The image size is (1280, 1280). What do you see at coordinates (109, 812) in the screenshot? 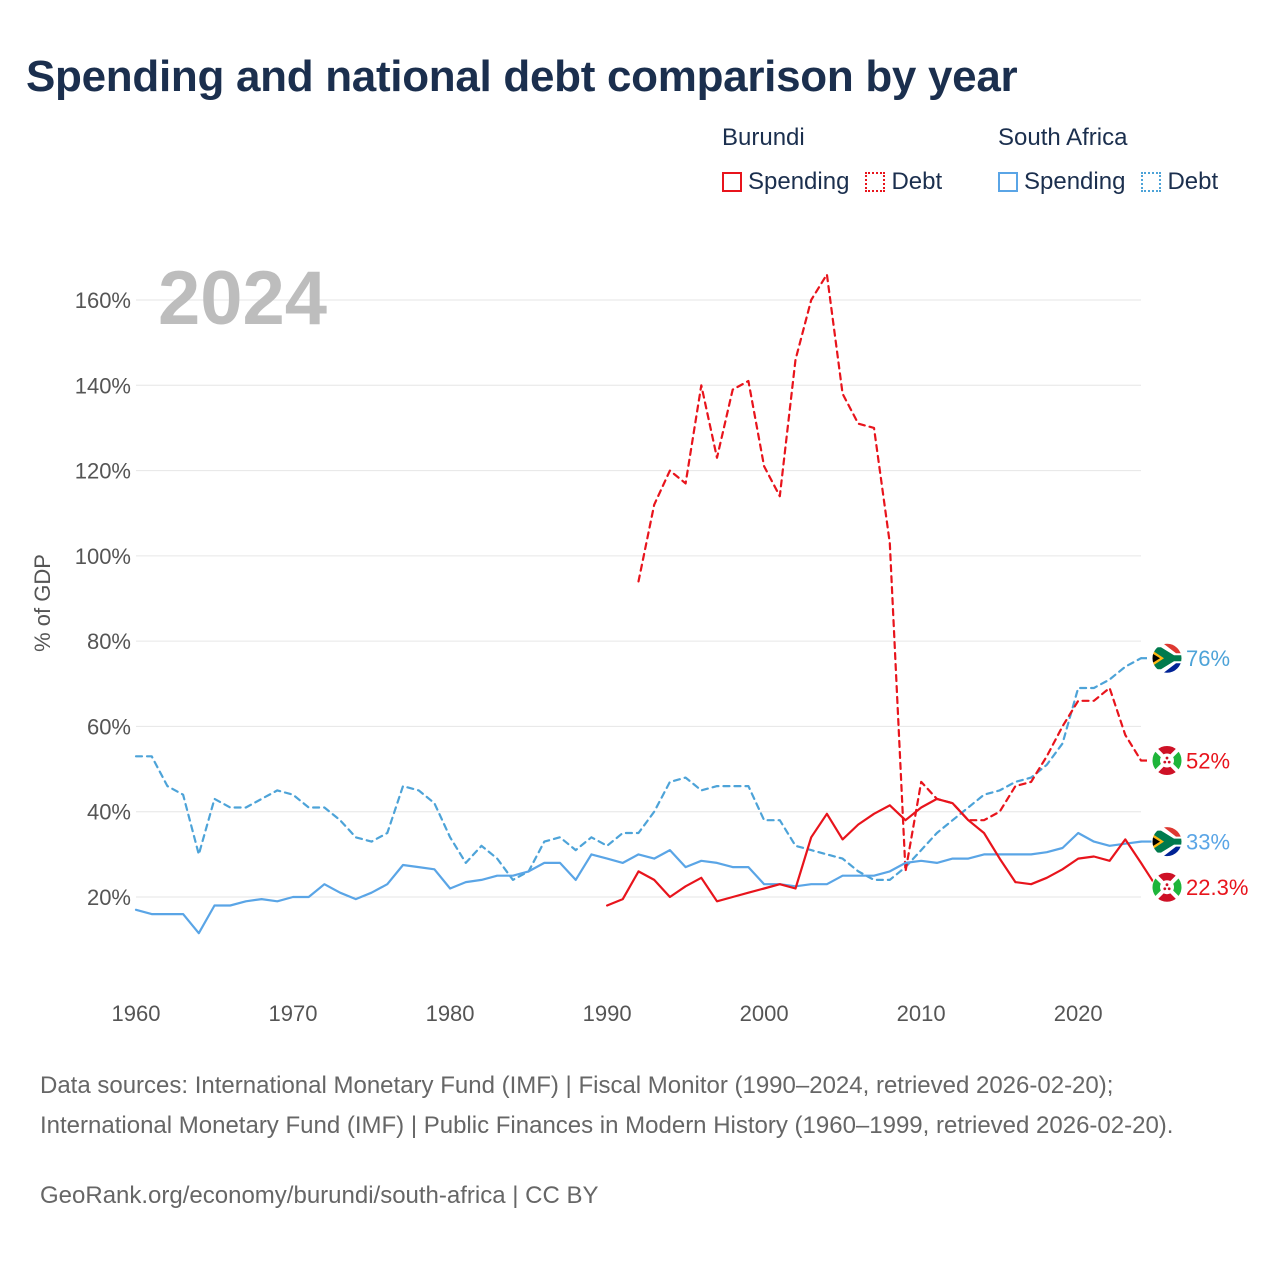
I see `y-tick-label: 40%` at bounding box center [109, 812].